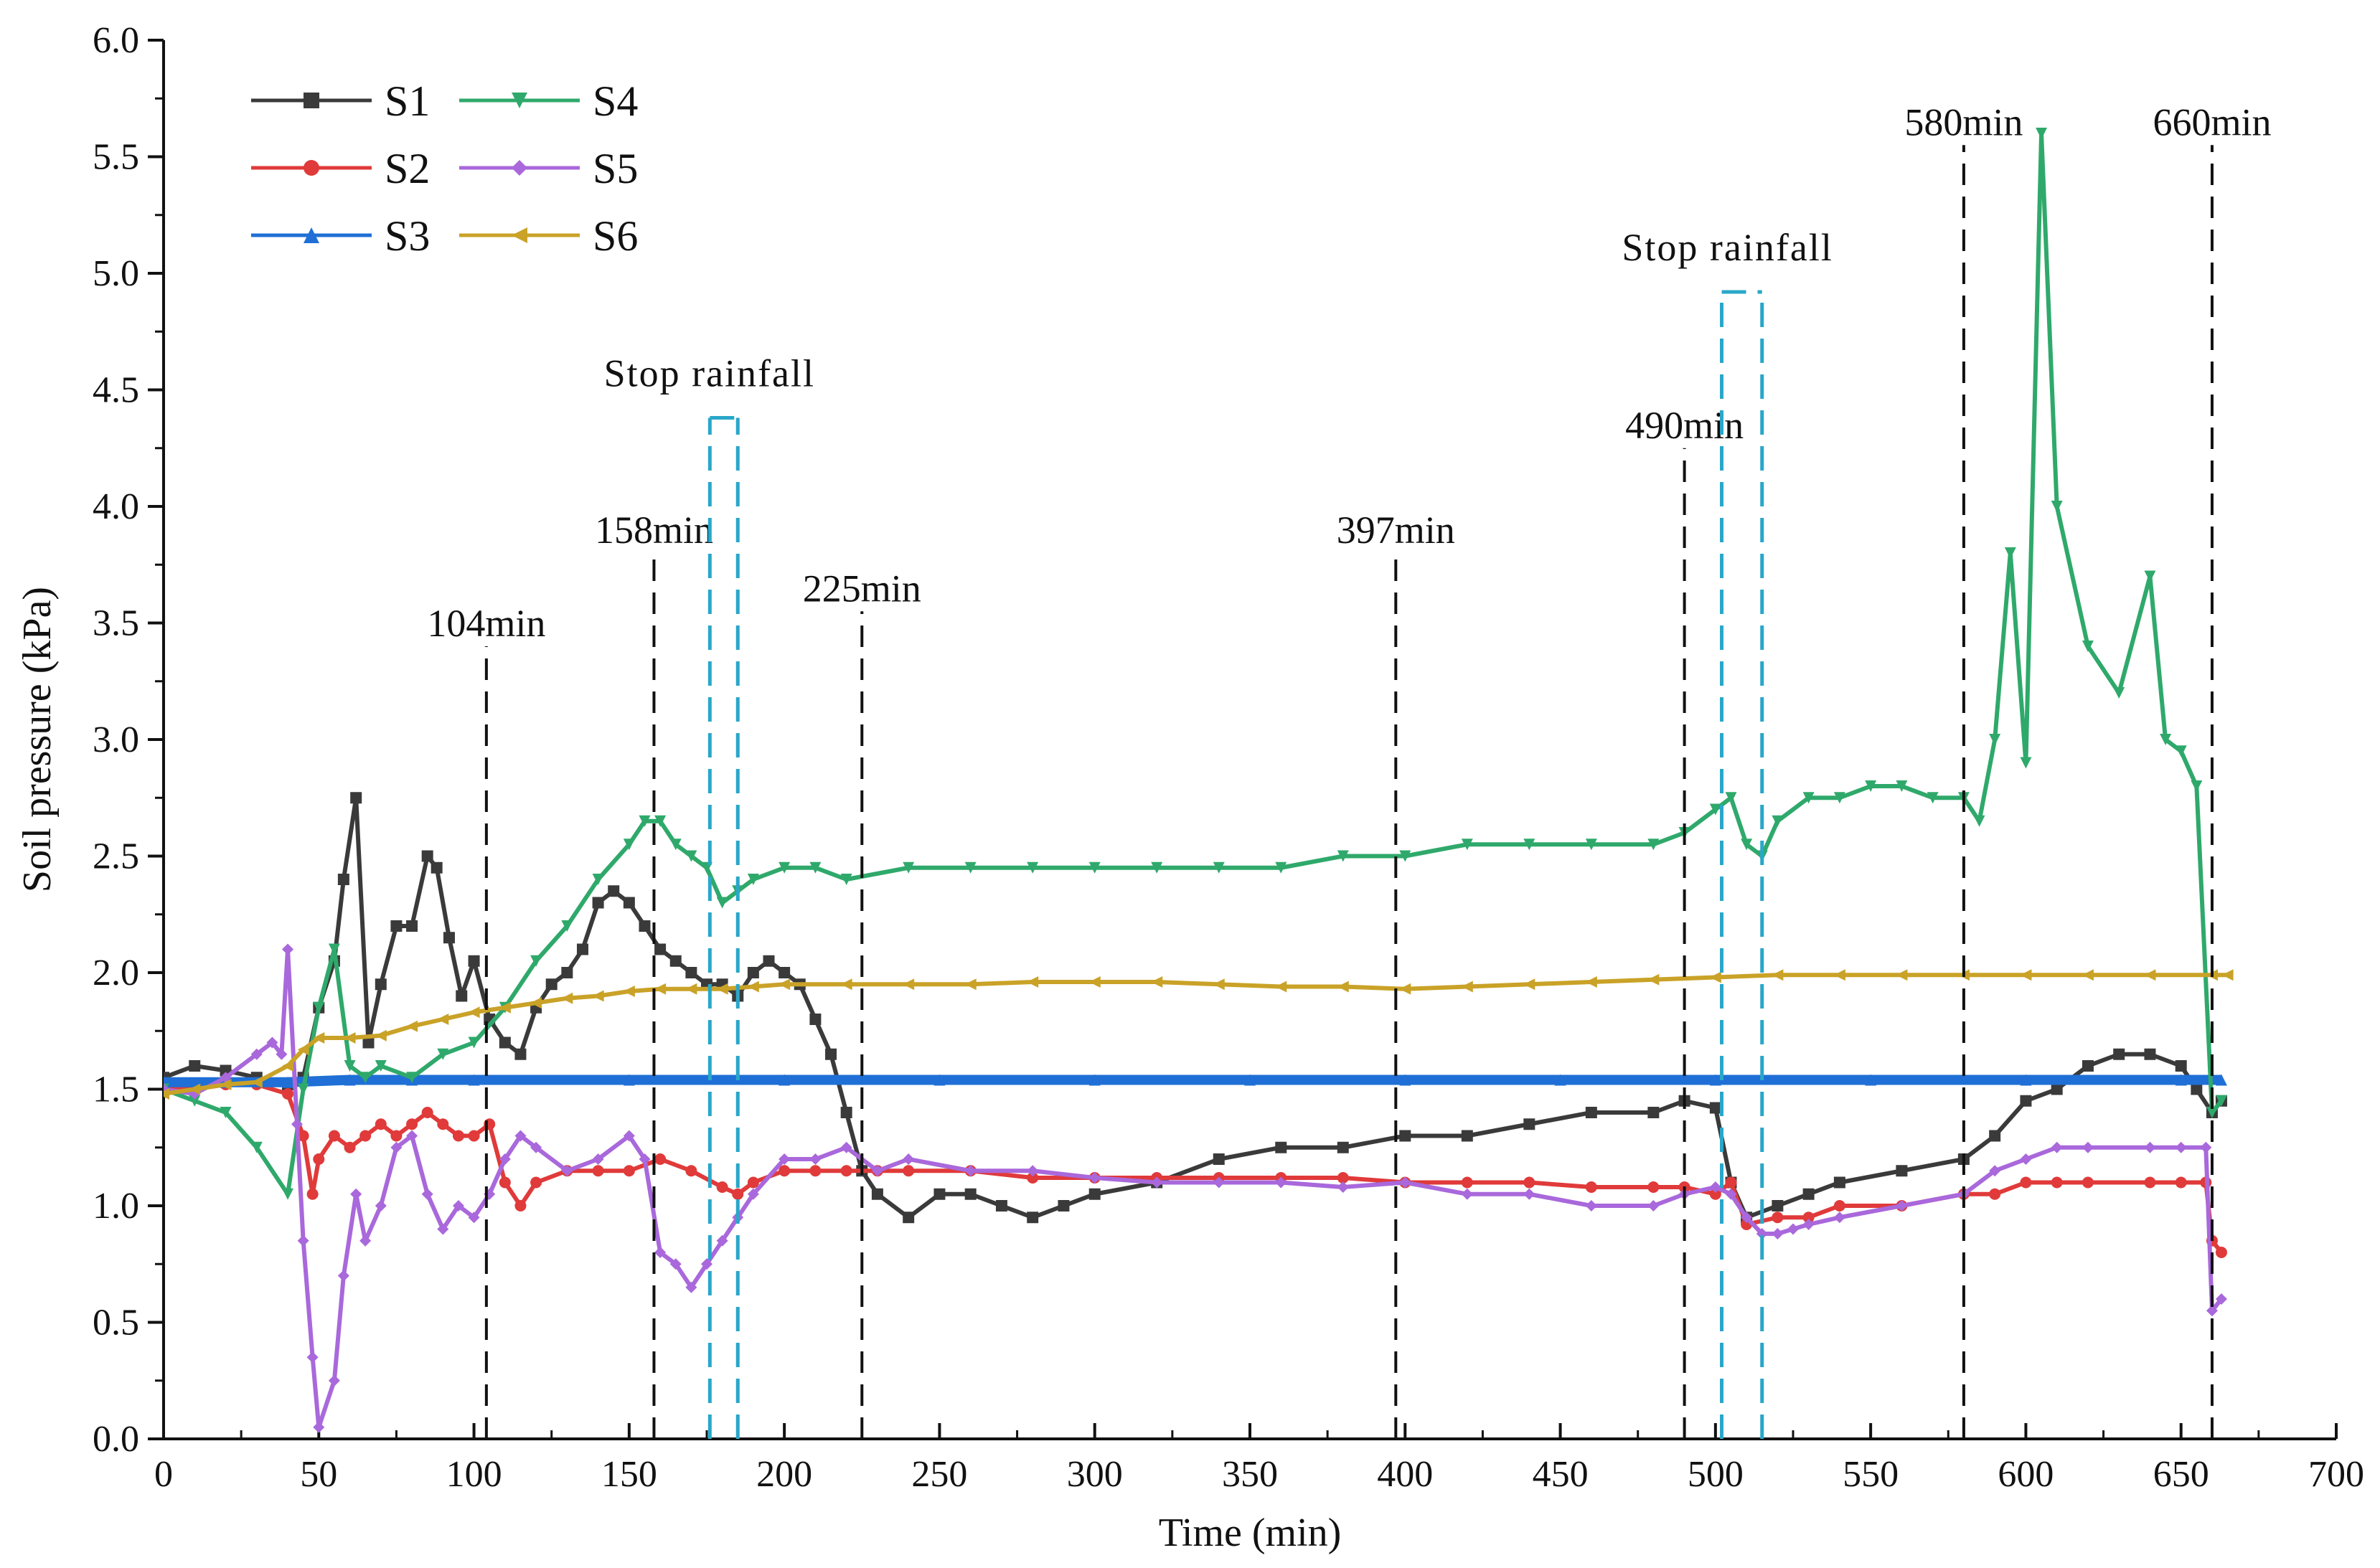  What do you see at coordinates (2026, 1474) in the screenshot?
I see `x-tick-label: 600` at bounding box center [2026, 1474].